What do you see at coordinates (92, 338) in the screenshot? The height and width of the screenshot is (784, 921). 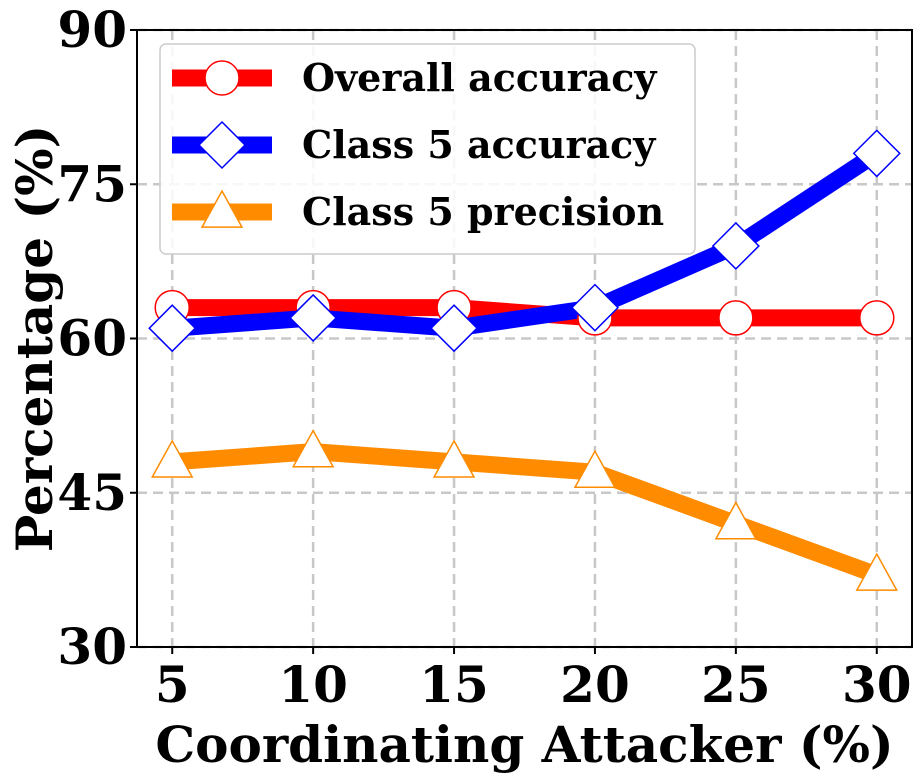 I see `y-tick-label: 60` at bounding box center [92, 338].